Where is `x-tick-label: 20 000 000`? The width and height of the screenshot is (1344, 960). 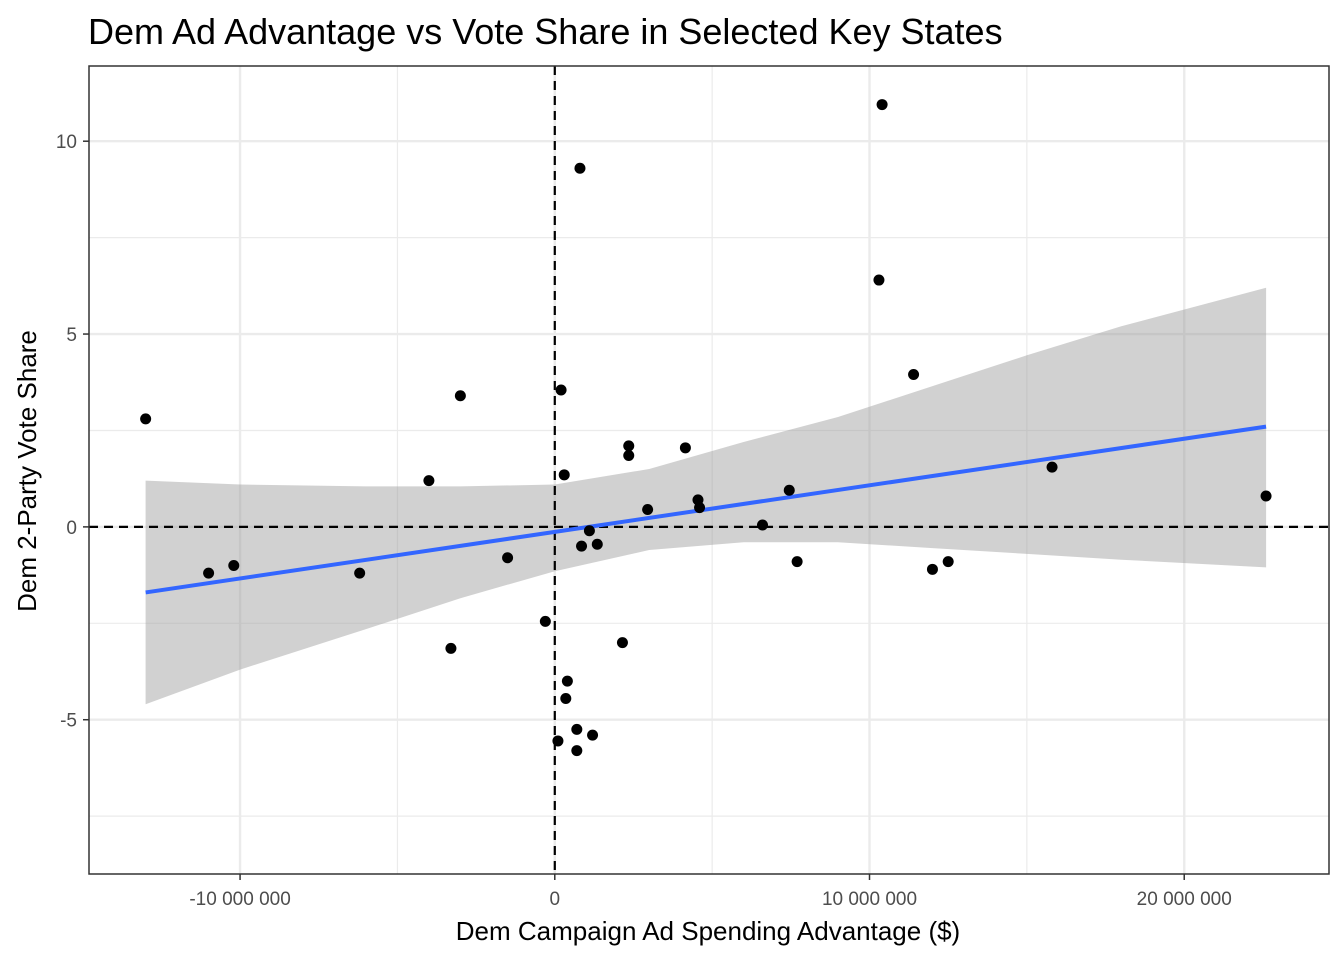 x-tick-label: 20 000 000 is located at coordinates (1184, 899).